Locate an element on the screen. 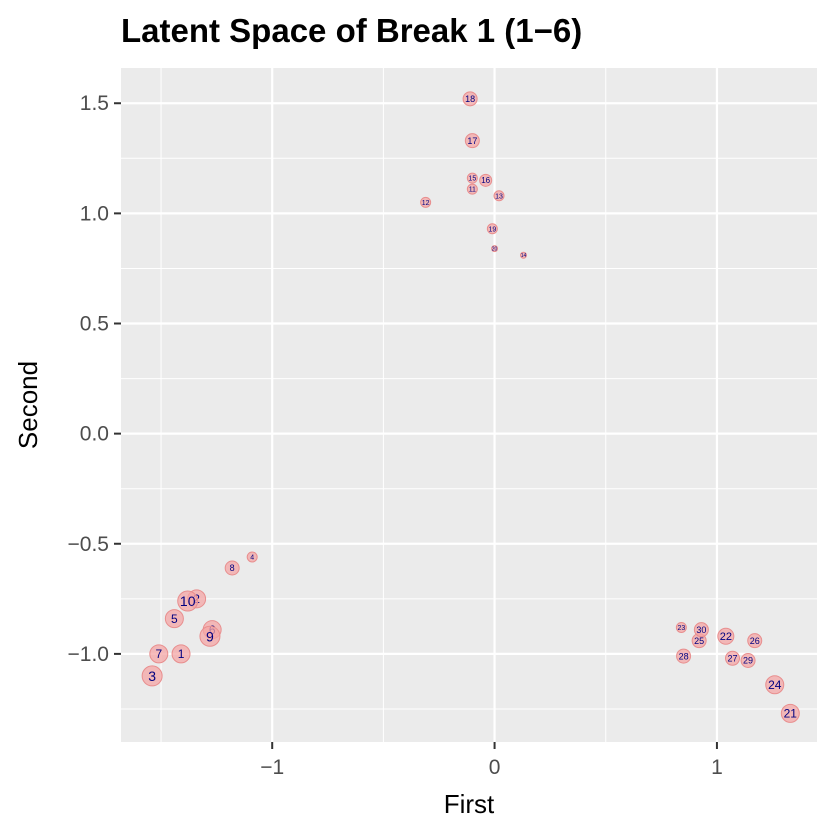 This screenshot has width=830, height=830. data-point-label: 13 is located at coordinates (499, 196).